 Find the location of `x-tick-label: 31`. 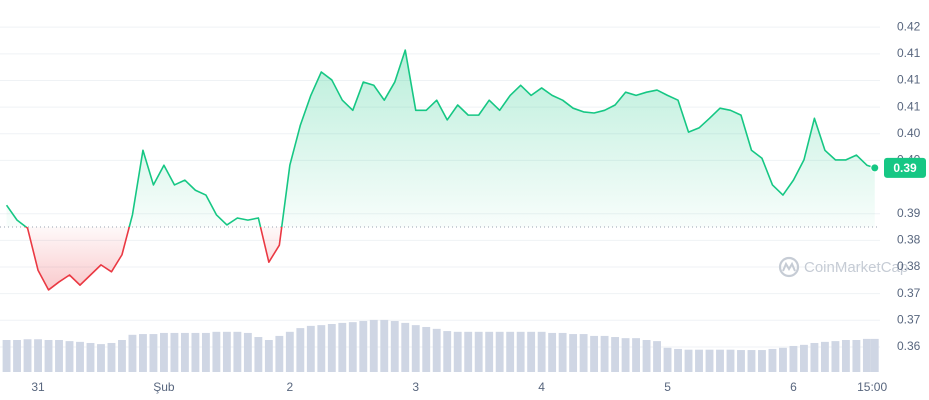

x-tick-label: 31 is located at coordinates (38, 387).